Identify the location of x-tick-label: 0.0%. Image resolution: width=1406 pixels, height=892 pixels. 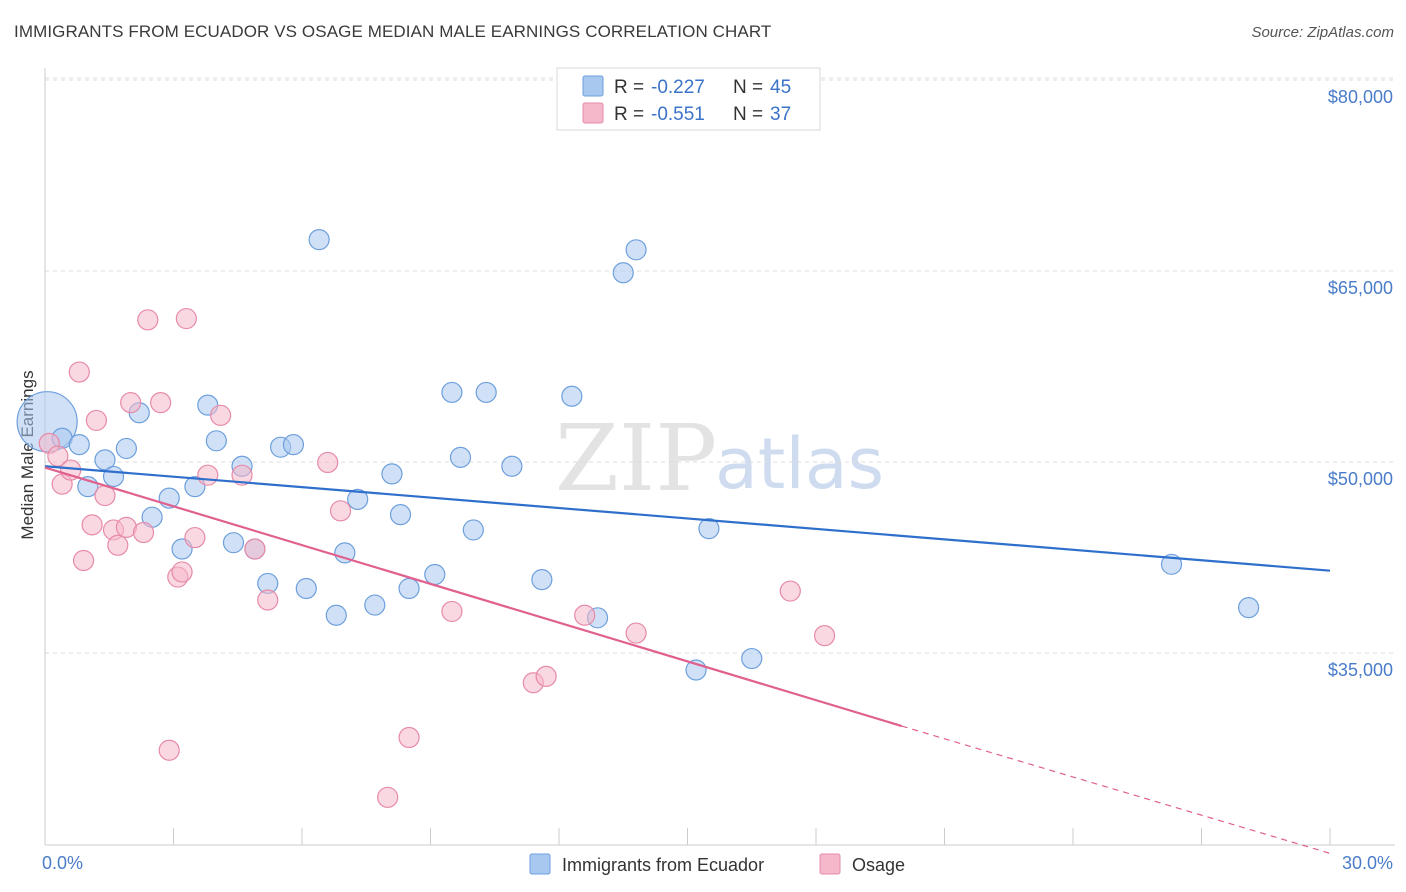
(62, 863).